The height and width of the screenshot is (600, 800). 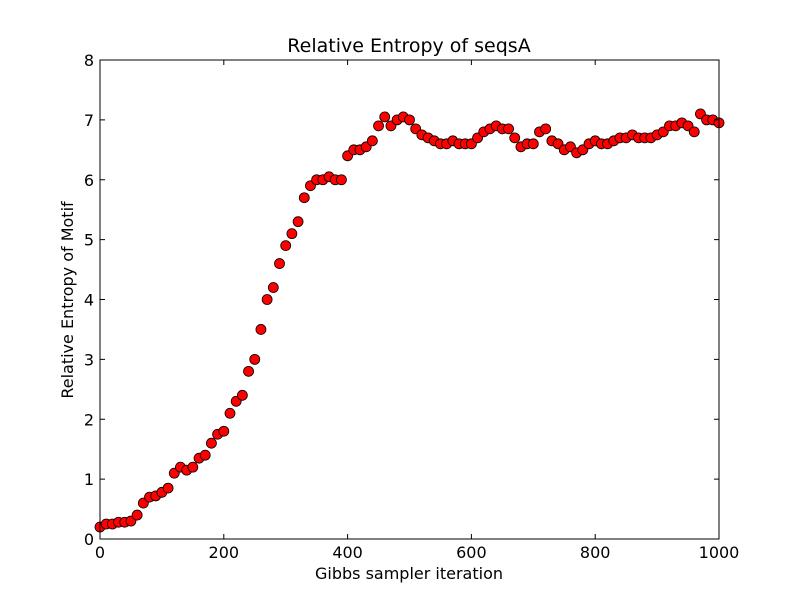 What do you see at coordinates (89, 359) in the screenshot?
I see `y-tick-label: 3` at bounding box center [89, 359].